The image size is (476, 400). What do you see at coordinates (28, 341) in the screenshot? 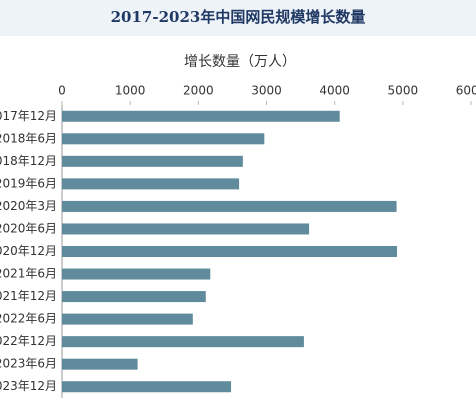
I see `y-tick-label: 2022年12月` at bounding box center [28, 341].